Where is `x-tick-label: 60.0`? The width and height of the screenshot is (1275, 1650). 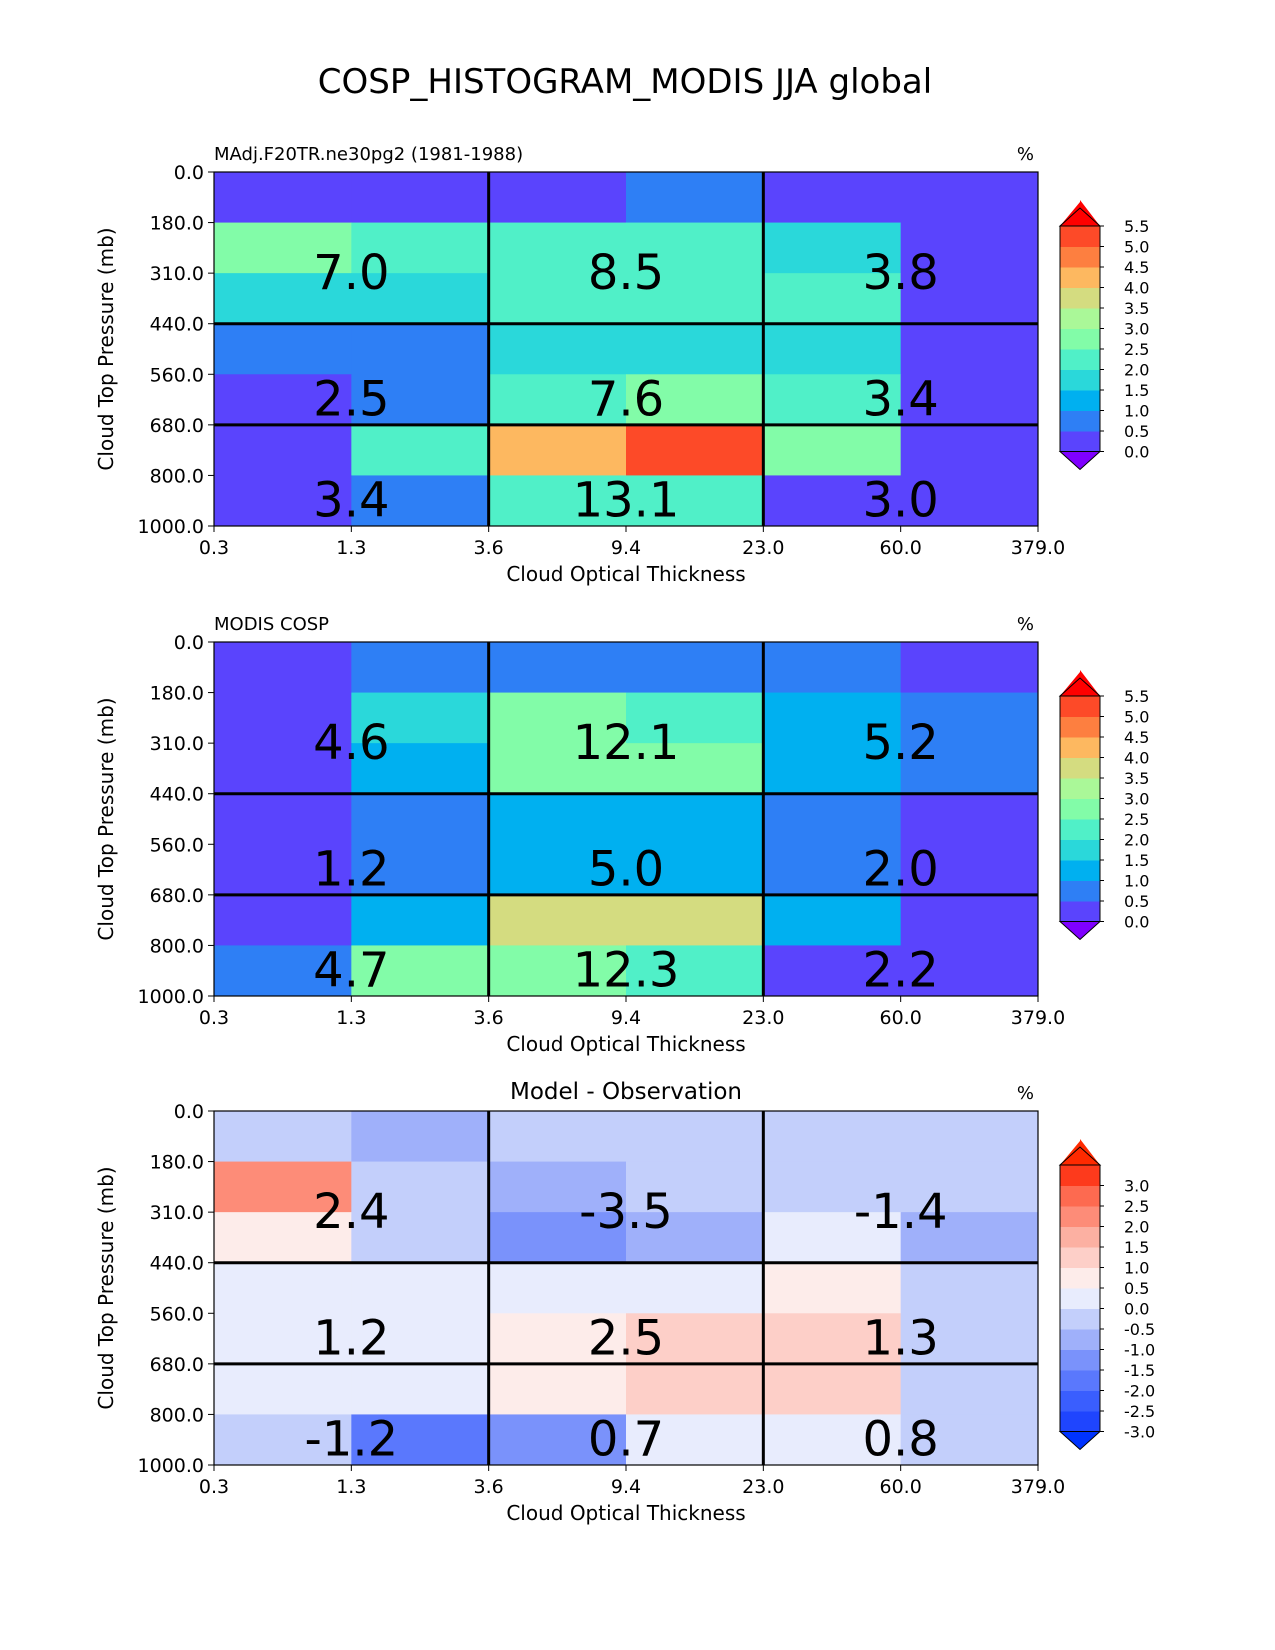
x-tick-label: 60.0 is located at coordinates (901, 1487).